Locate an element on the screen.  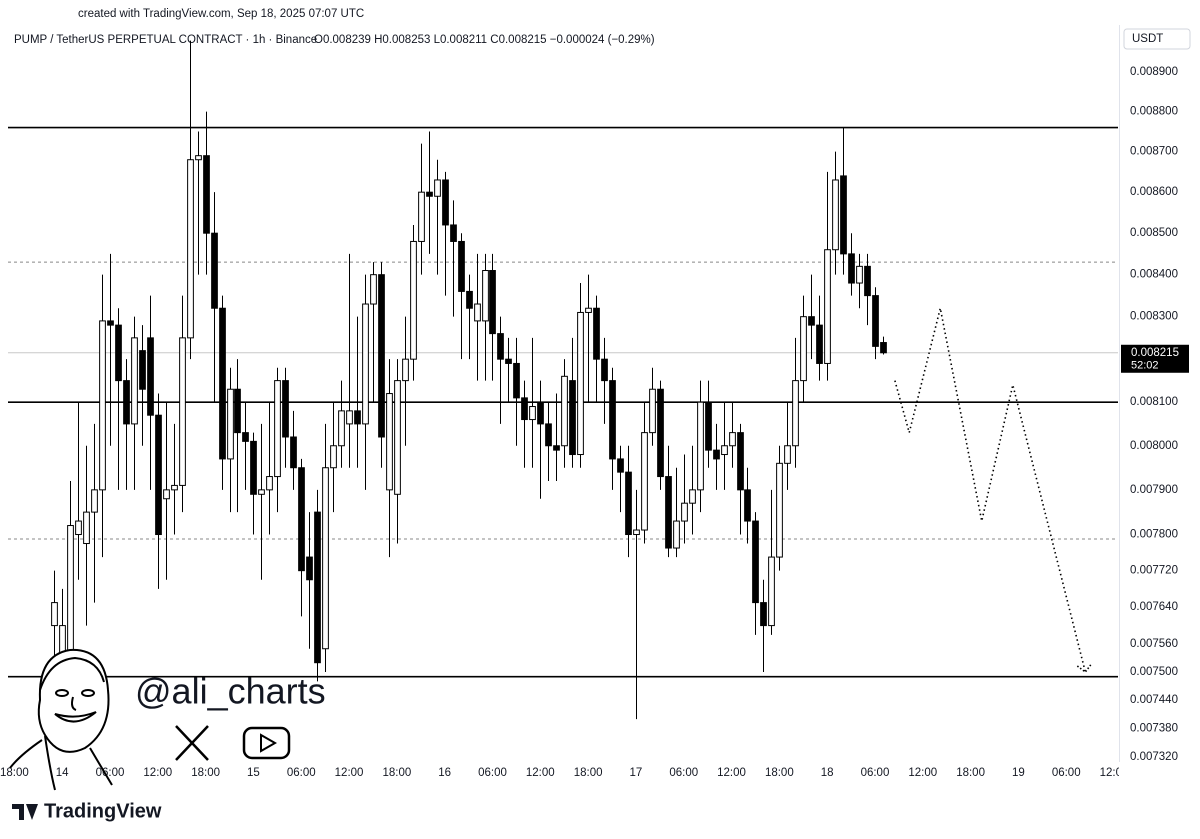
y-tick-label: 0.008400 is located at coordinates (1154, 275).